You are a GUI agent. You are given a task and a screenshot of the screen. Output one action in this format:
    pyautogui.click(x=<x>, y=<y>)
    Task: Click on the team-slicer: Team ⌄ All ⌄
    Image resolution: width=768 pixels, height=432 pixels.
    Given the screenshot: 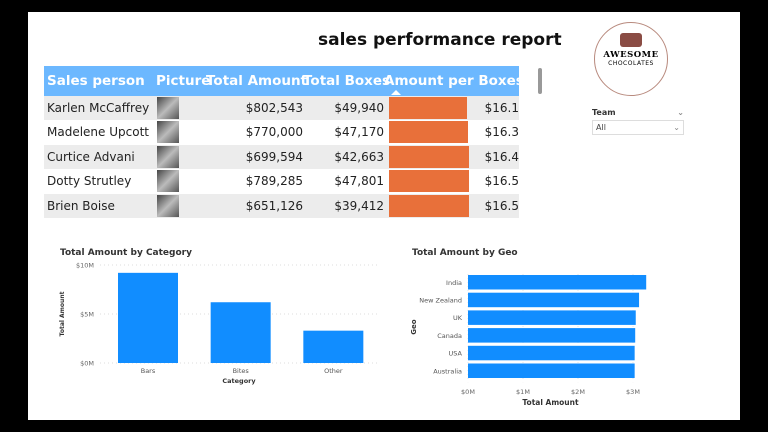 What is the action you would take?
    pyautogui.click(x=638, y=121)
    